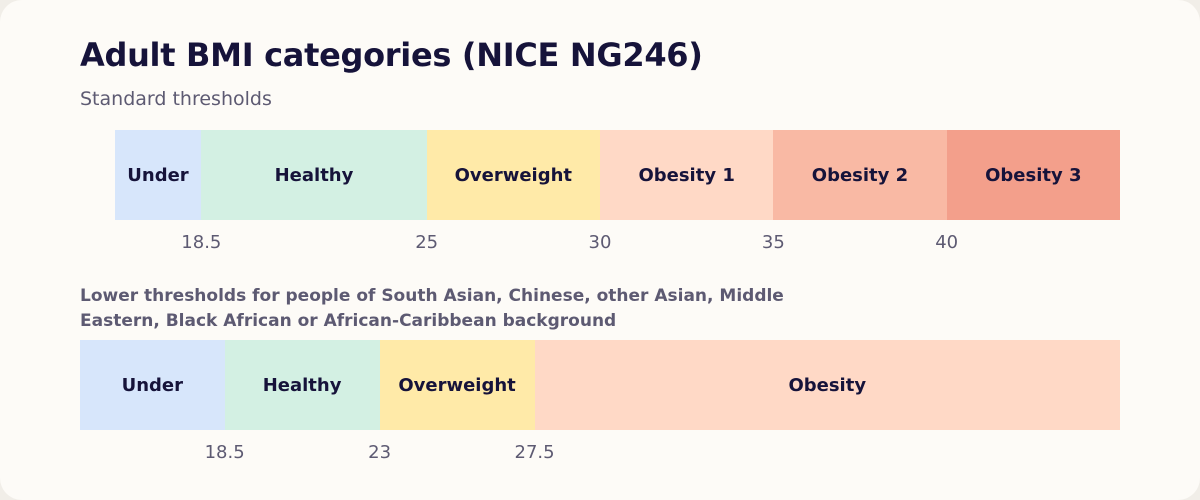 This screenshot has width=1200, height=500. Describe the element at coordinates (427, 242) in the screenshot. I see `threshold-tick-label: 25` at that location.